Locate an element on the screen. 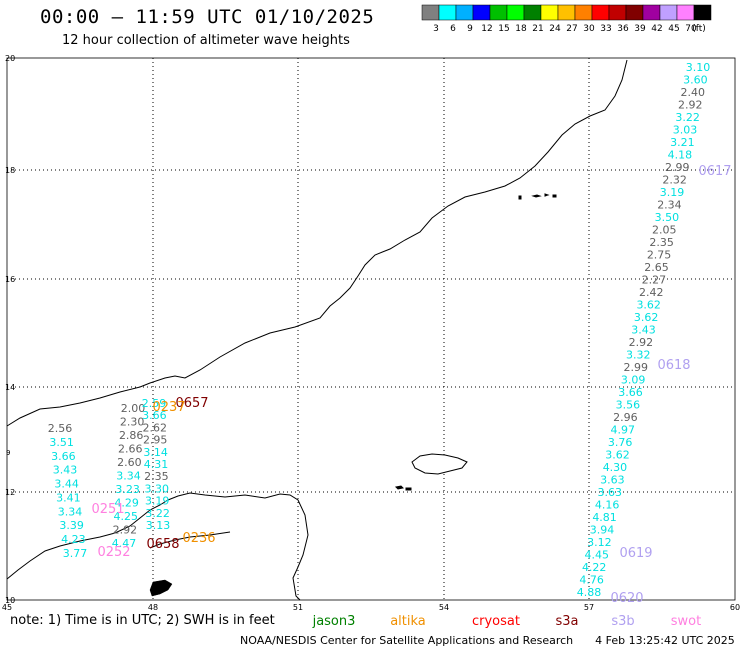  edge-label: 9 is located at coordinates (8, 453).